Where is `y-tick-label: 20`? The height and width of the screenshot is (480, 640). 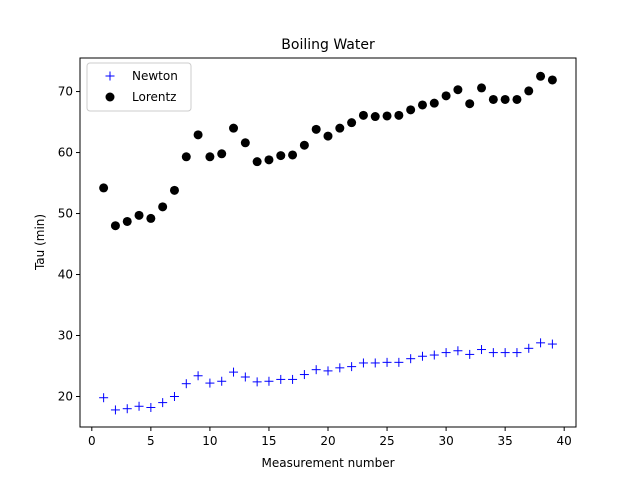 y-tick-label: 20 is located at coordinates (65, 397).